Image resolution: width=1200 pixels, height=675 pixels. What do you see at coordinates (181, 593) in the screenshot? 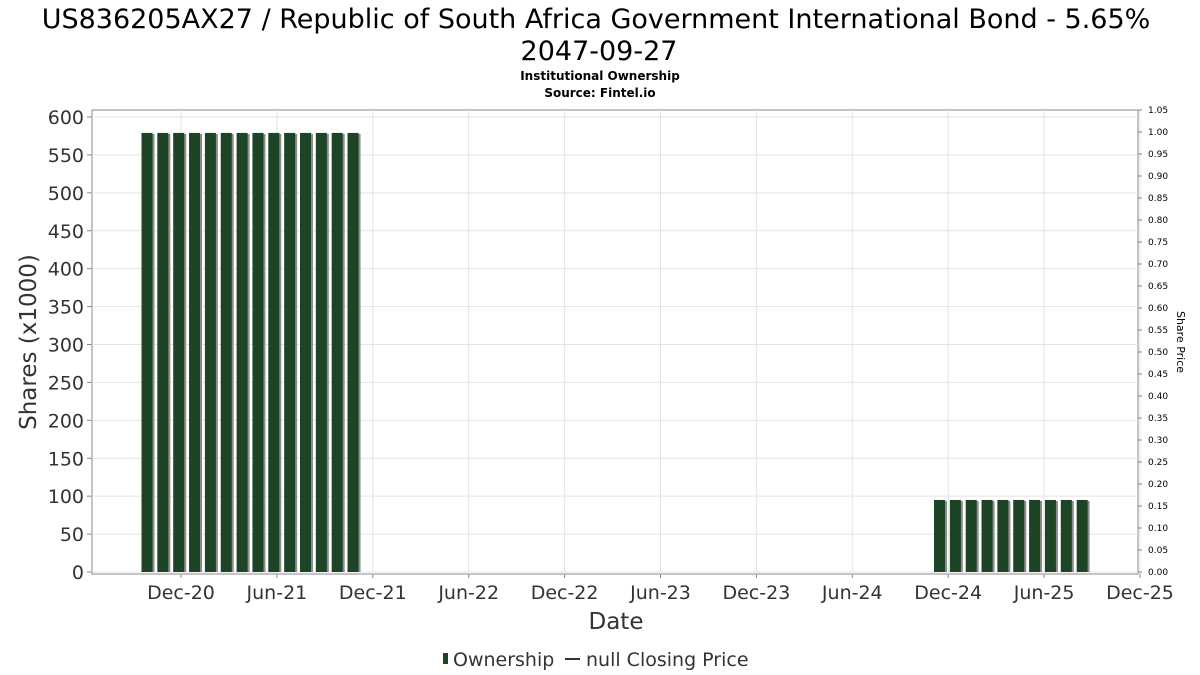
I see `x-tick-label: Dec-20` at bounding box center [181, 593].